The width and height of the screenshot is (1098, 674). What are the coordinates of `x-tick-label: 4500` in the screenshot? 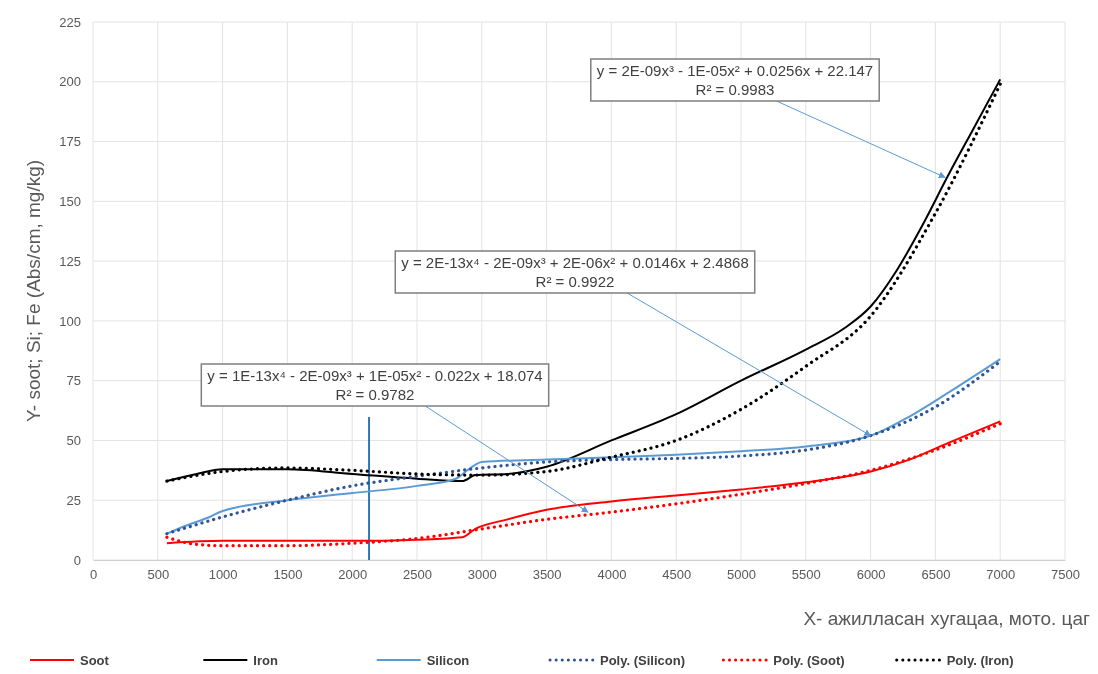 It's located at (677, 575).